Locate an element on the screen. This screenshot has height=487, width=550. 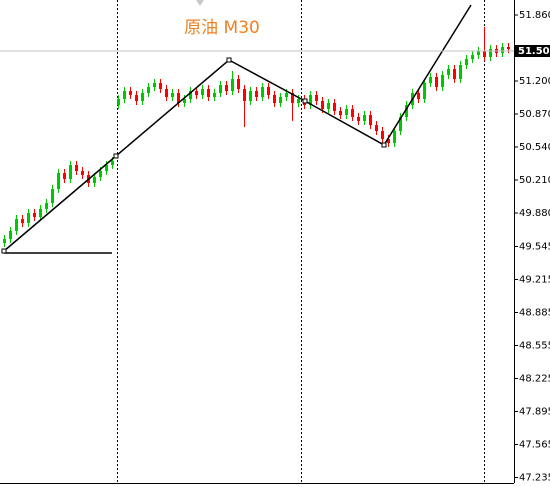
y-tick-label: 50.870 is located at coordinates (534, 114).